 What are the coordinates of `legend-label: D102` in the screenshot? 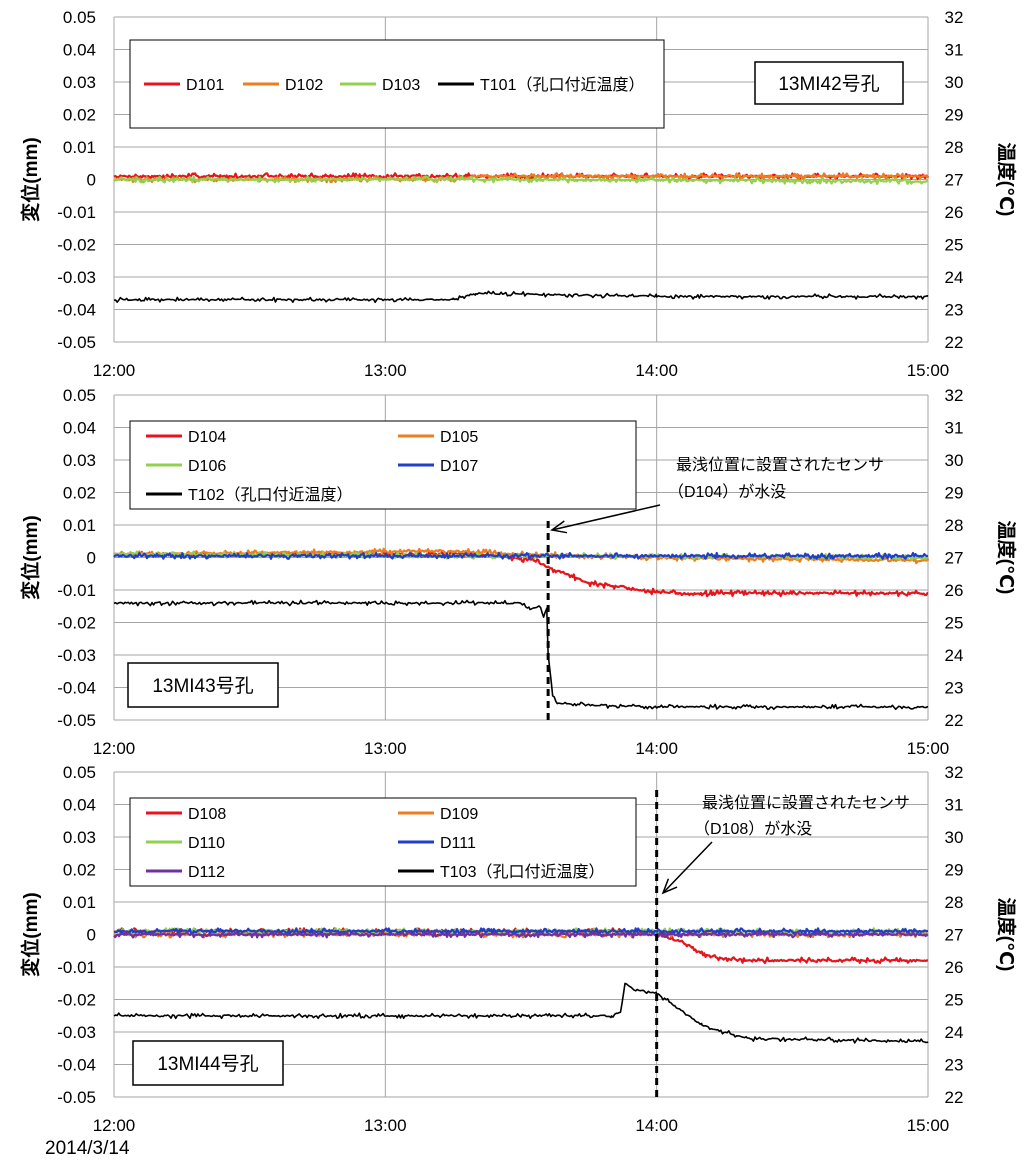 It's located at (304, 85).